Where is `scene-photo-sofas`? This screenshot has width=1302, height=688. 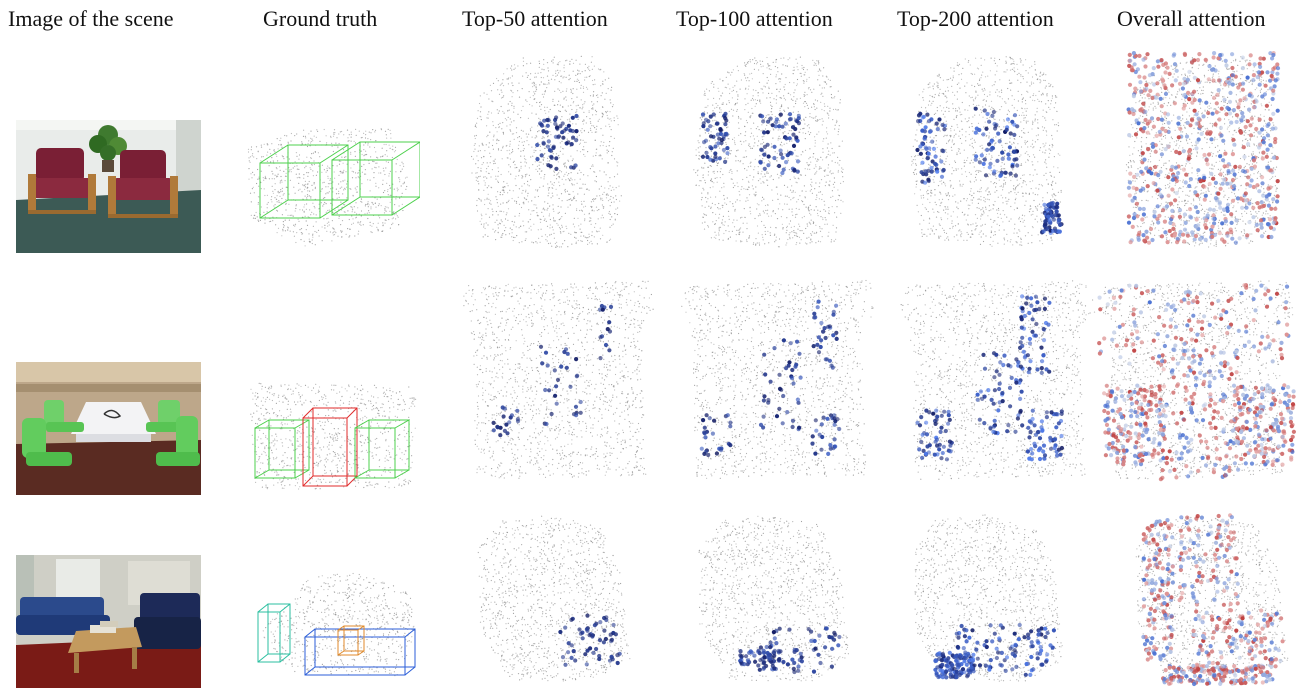
scene-photo-sofas is located at coordinates (108, 621).